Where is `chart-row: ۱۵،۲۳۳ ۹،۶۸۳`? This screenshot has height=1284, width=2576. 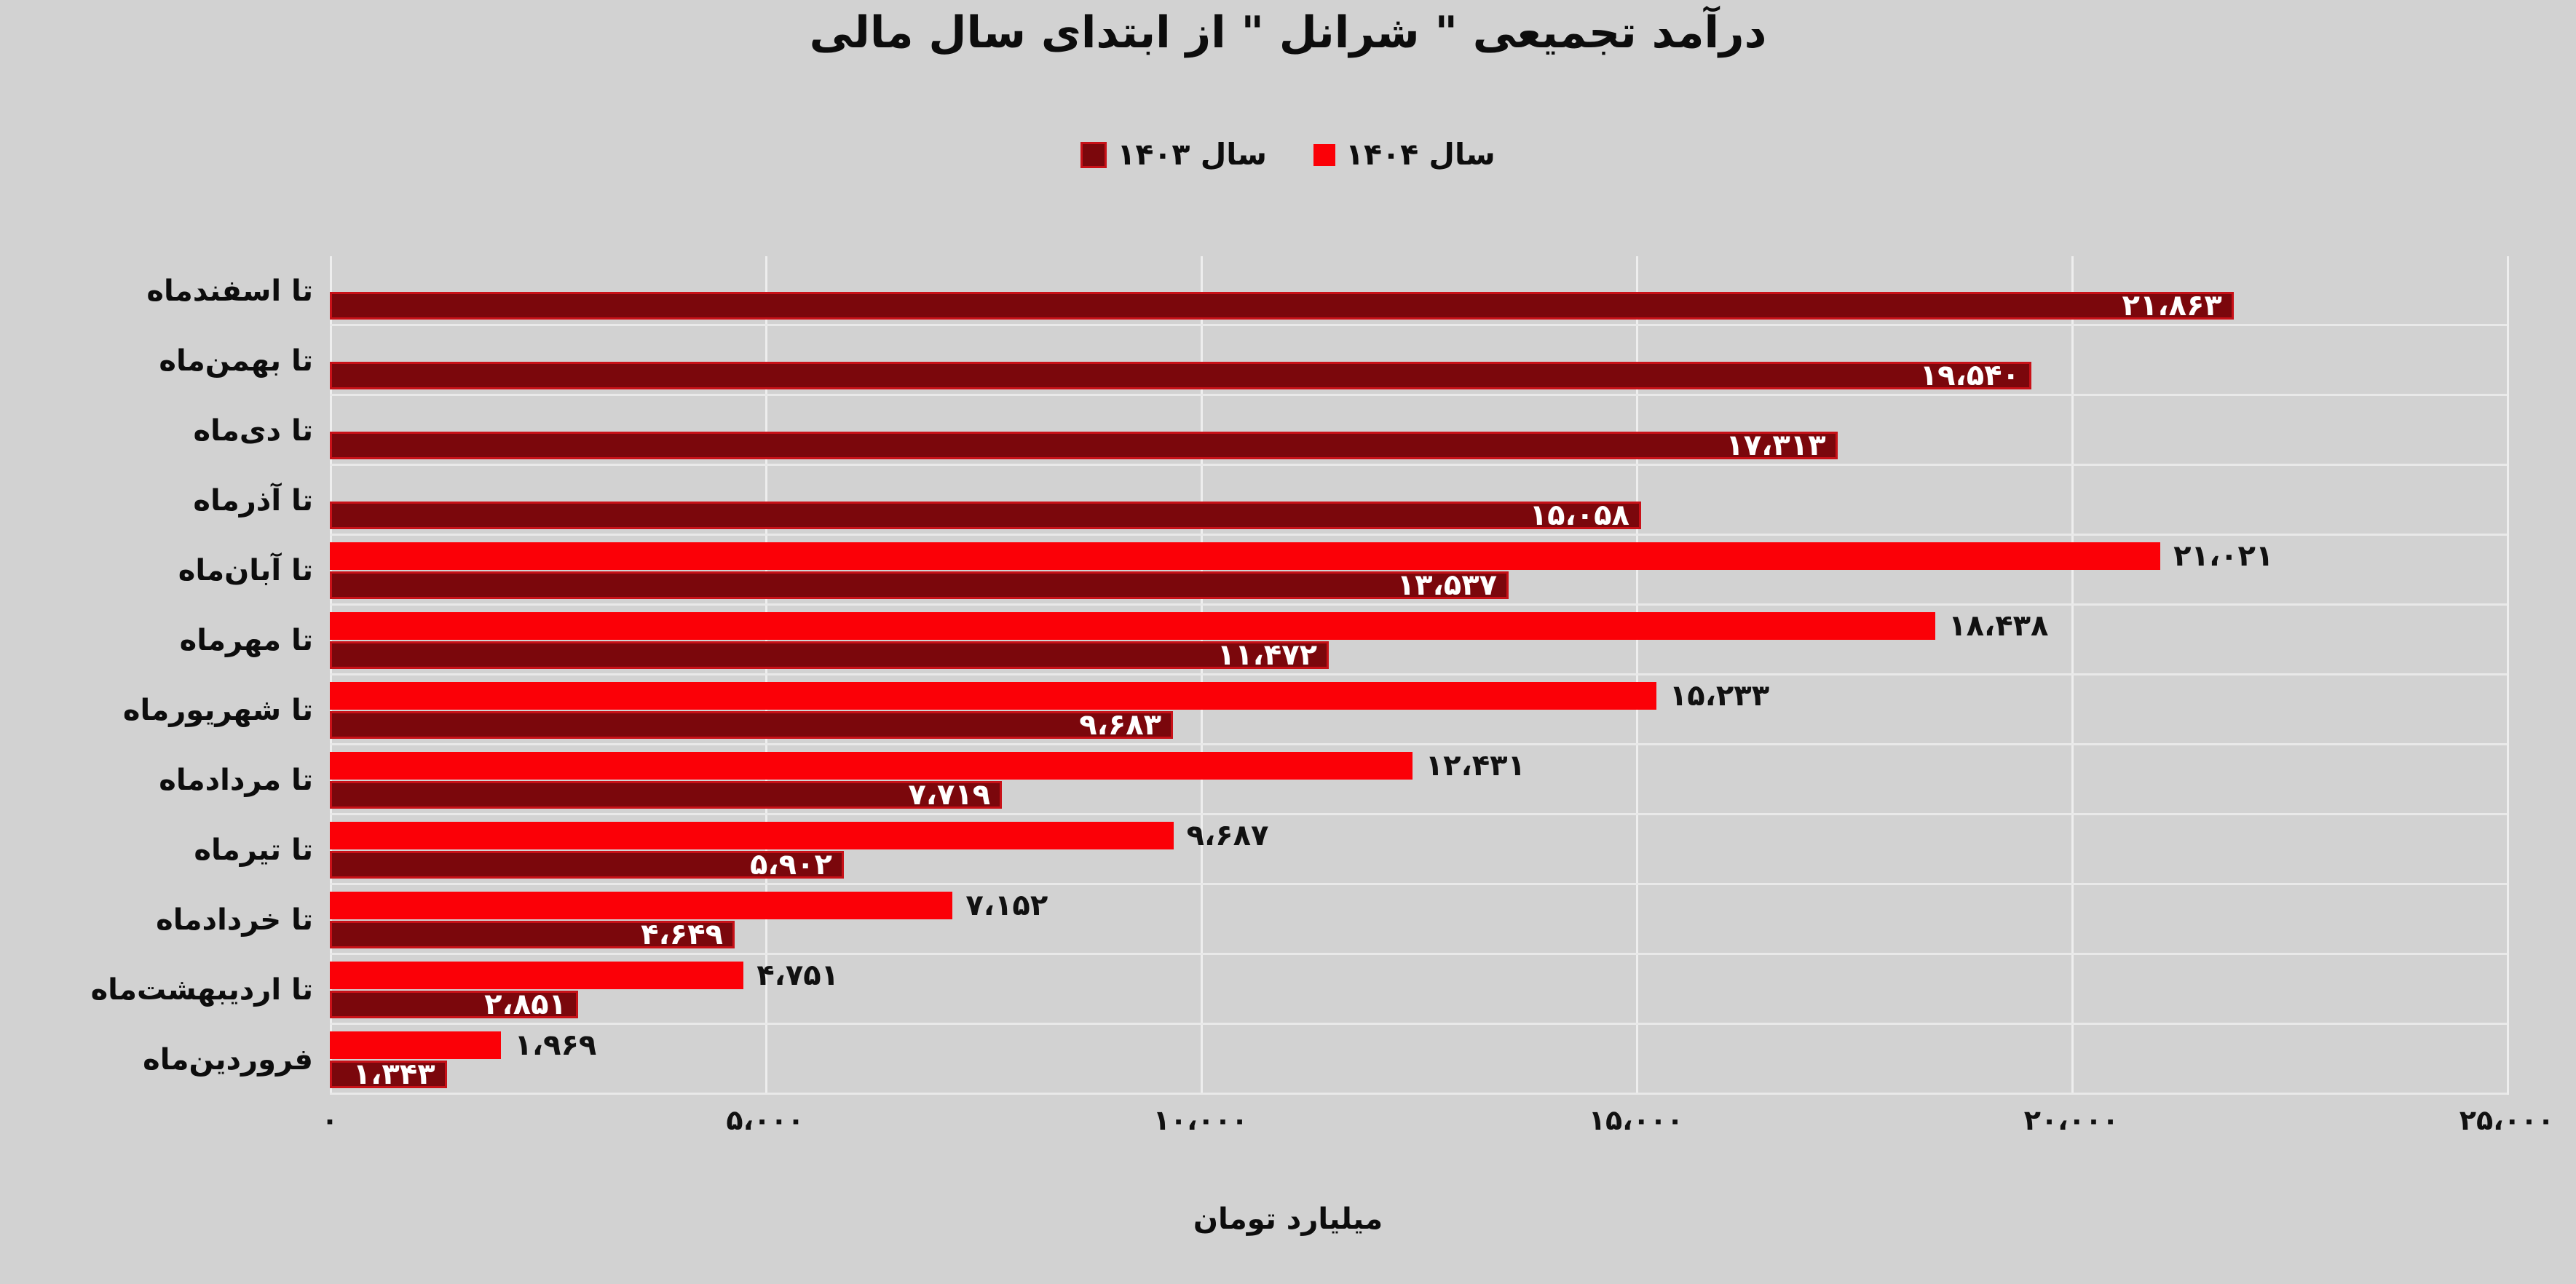 chart-row: ۱۵،۲۳۳ ۹،۶۸۳ is located at coordinates (1418, 710).